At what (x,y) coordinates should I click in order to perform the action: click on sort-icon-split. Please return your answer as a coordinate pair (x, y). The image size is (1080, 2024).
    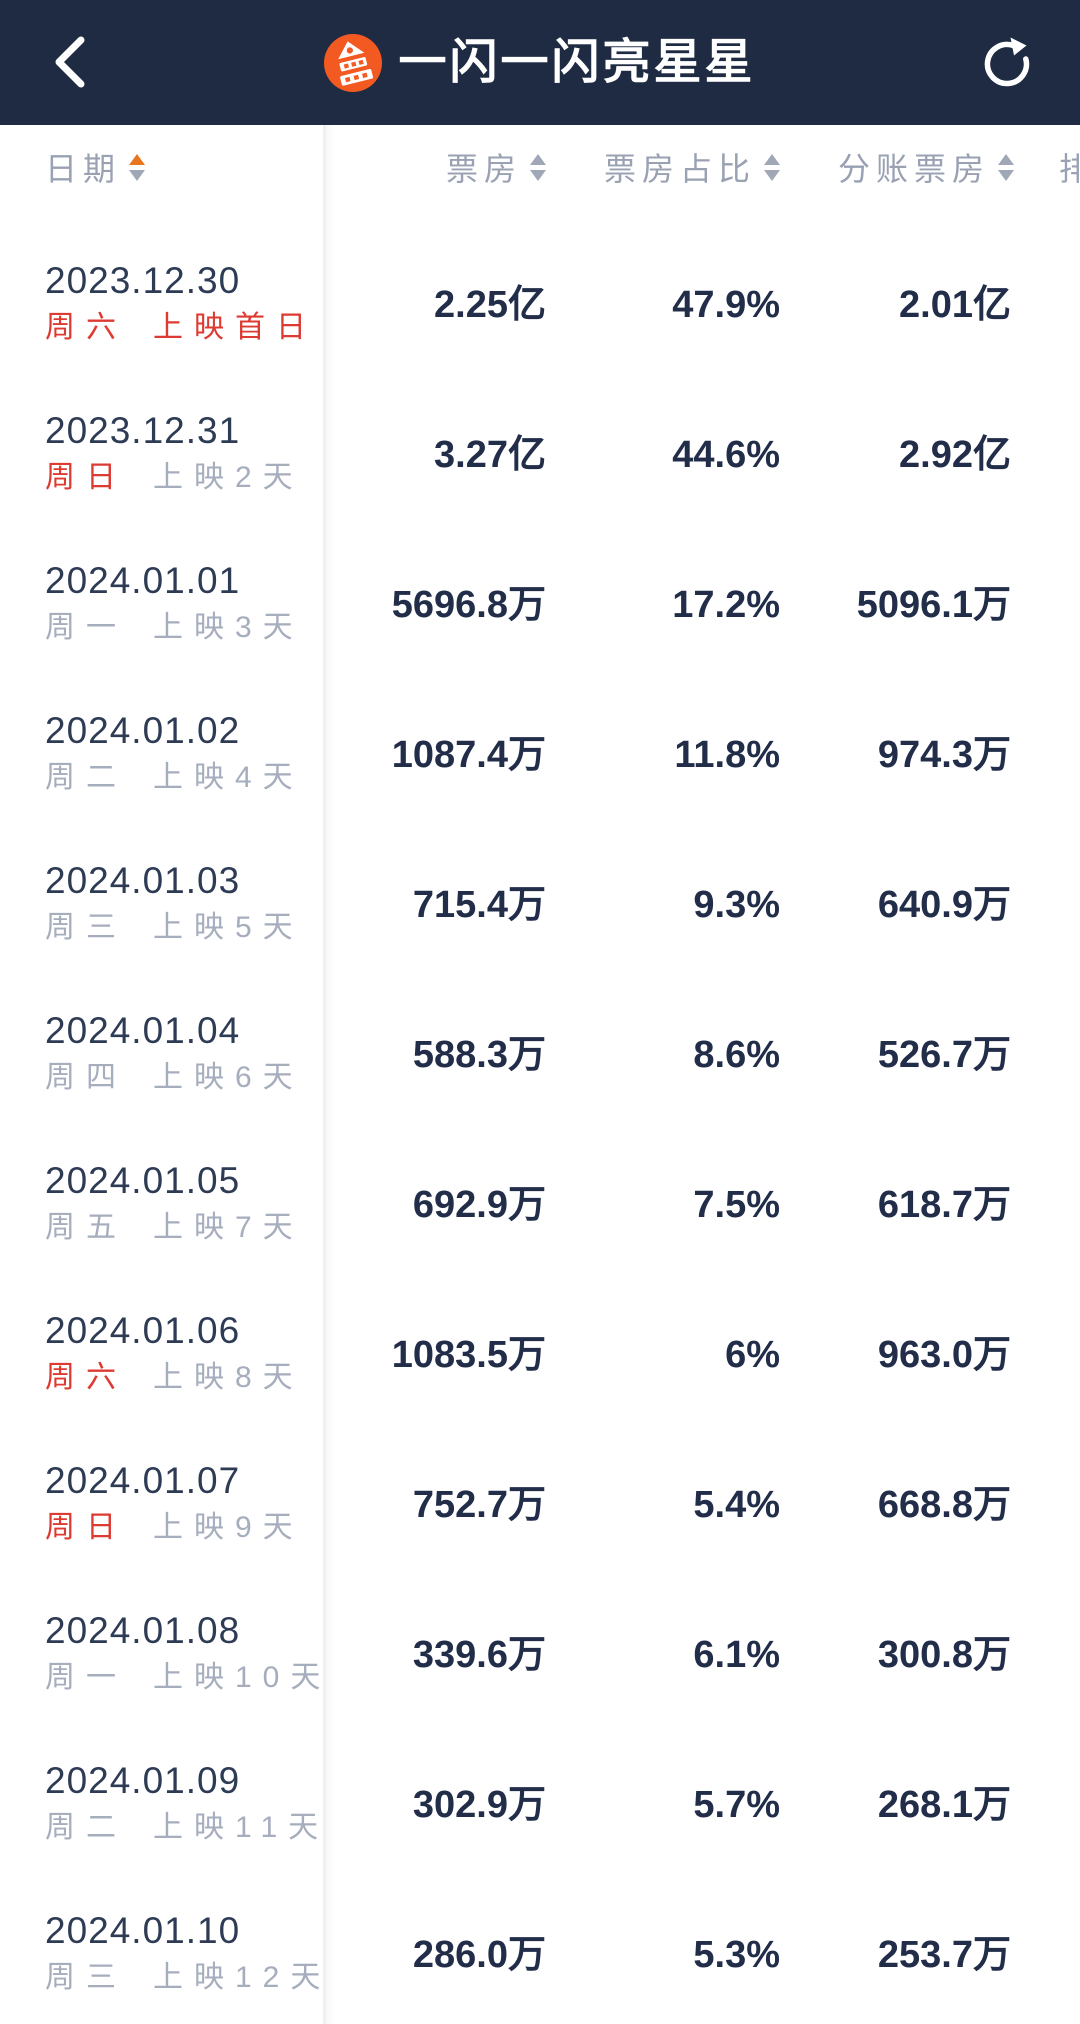
    Looking at the image, I should click on (1006, 167).